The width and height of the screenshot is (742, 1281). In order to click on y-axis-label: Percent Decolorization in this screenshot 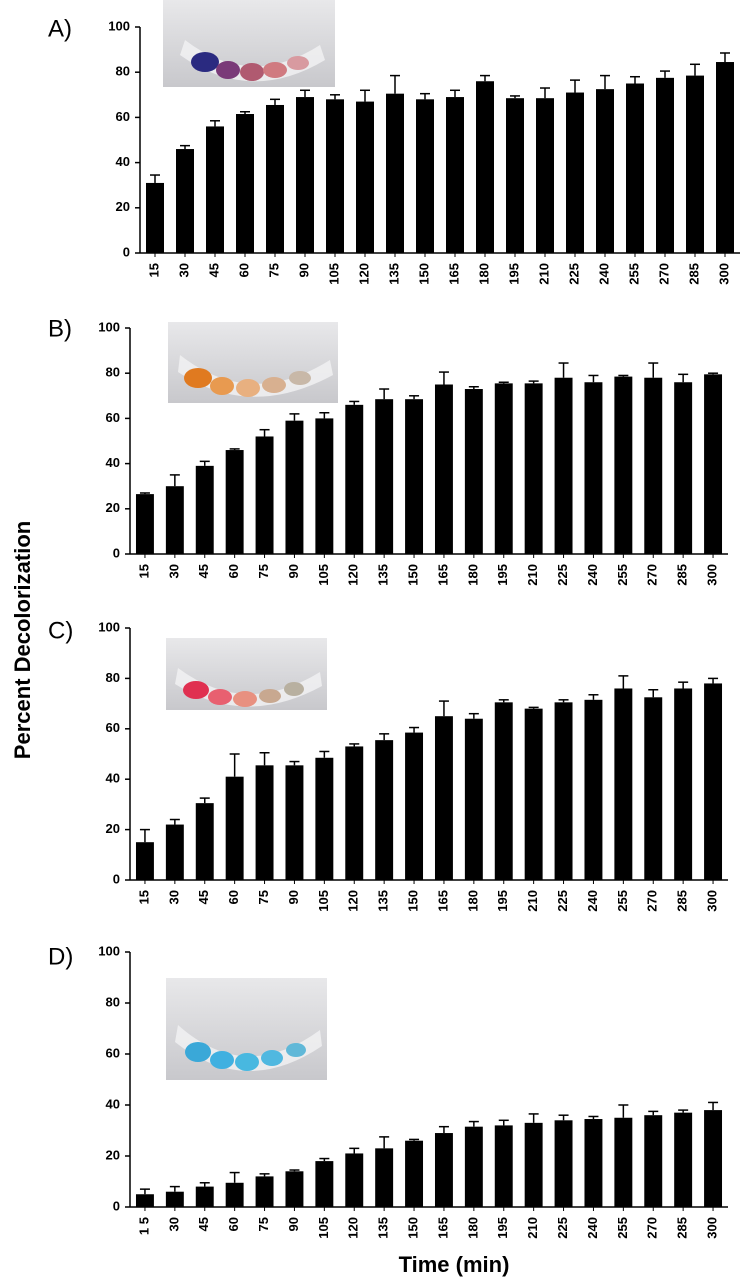, I will do `click(22, 640)`.